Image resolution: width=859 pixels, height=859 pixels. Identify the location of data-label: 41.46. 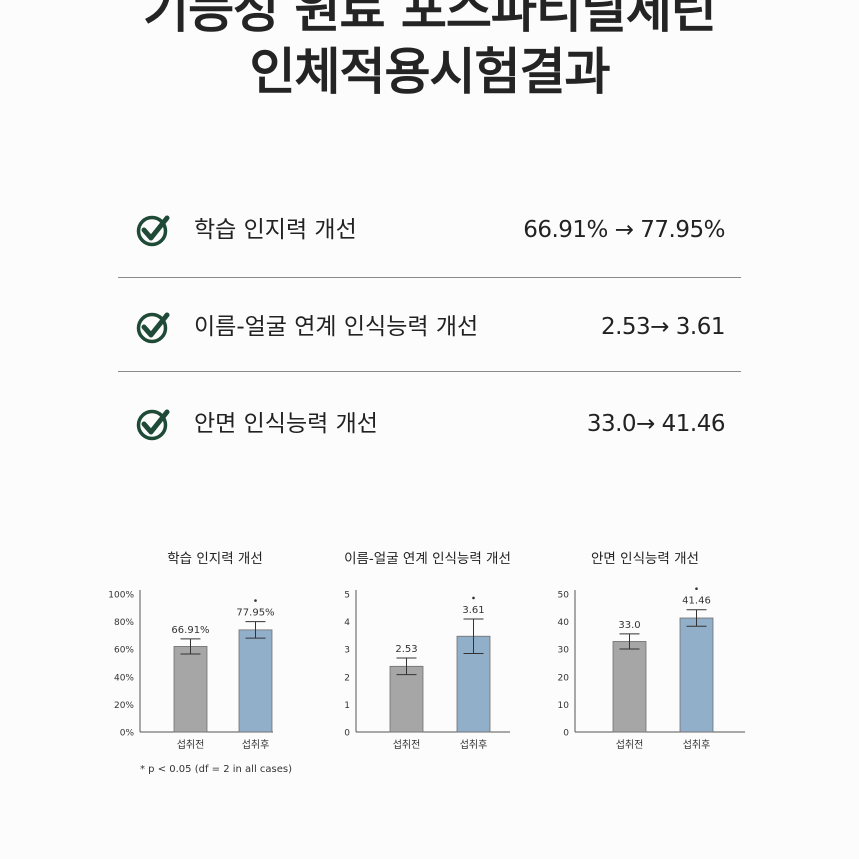
(696, 601).